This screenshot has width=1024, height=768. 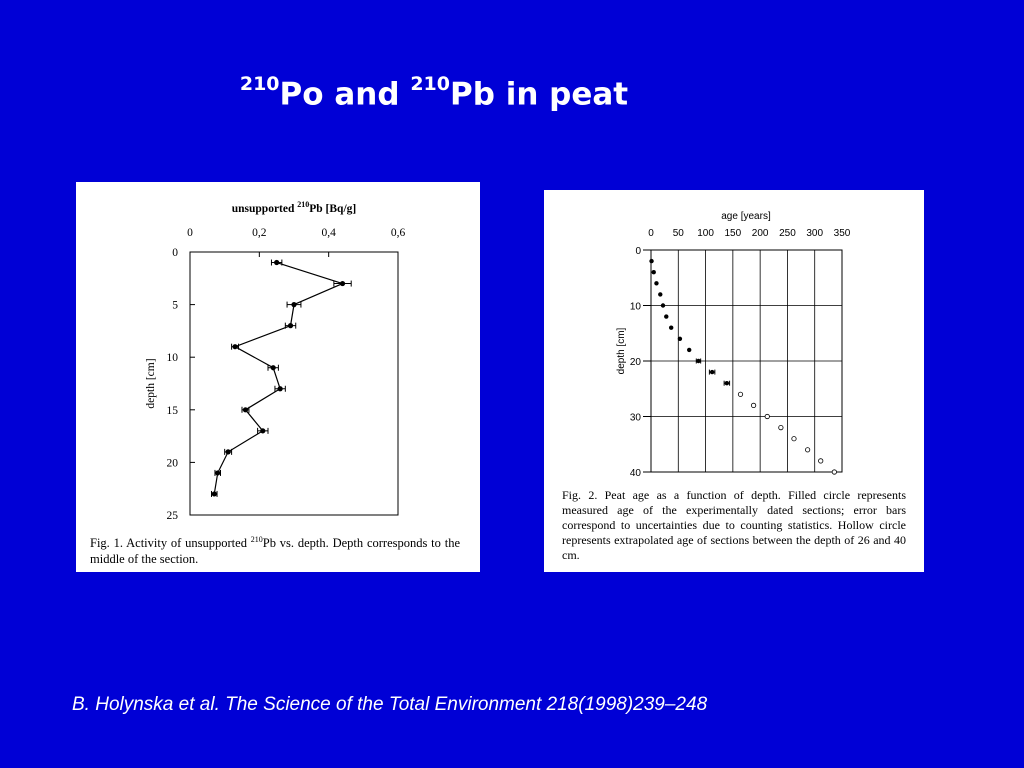 What do you see at coordinates (679, 233) in the screenshot?
I see `chart2-x-tick-label: 50` at bounding box center [679, 233].